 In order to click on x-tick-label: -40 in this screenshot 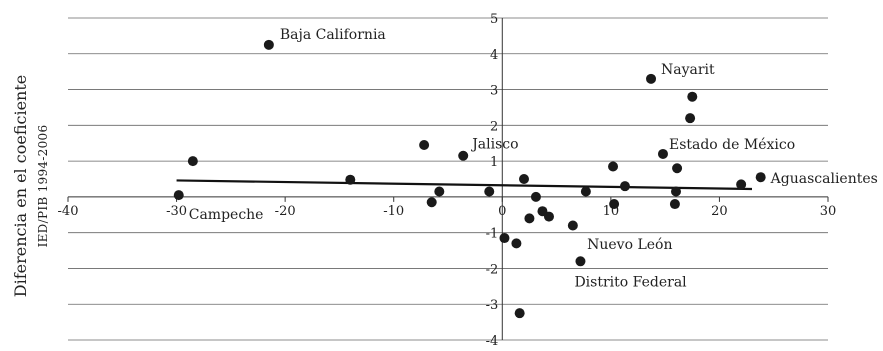, I will do `click(68, 211)`.